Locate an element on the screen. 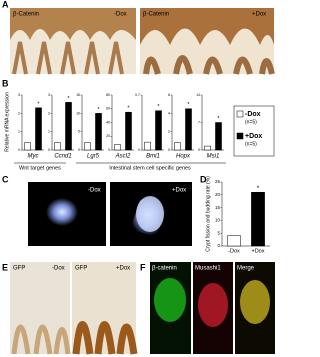  gene-label: Ccnd1 is located at coordinates (62, 157).